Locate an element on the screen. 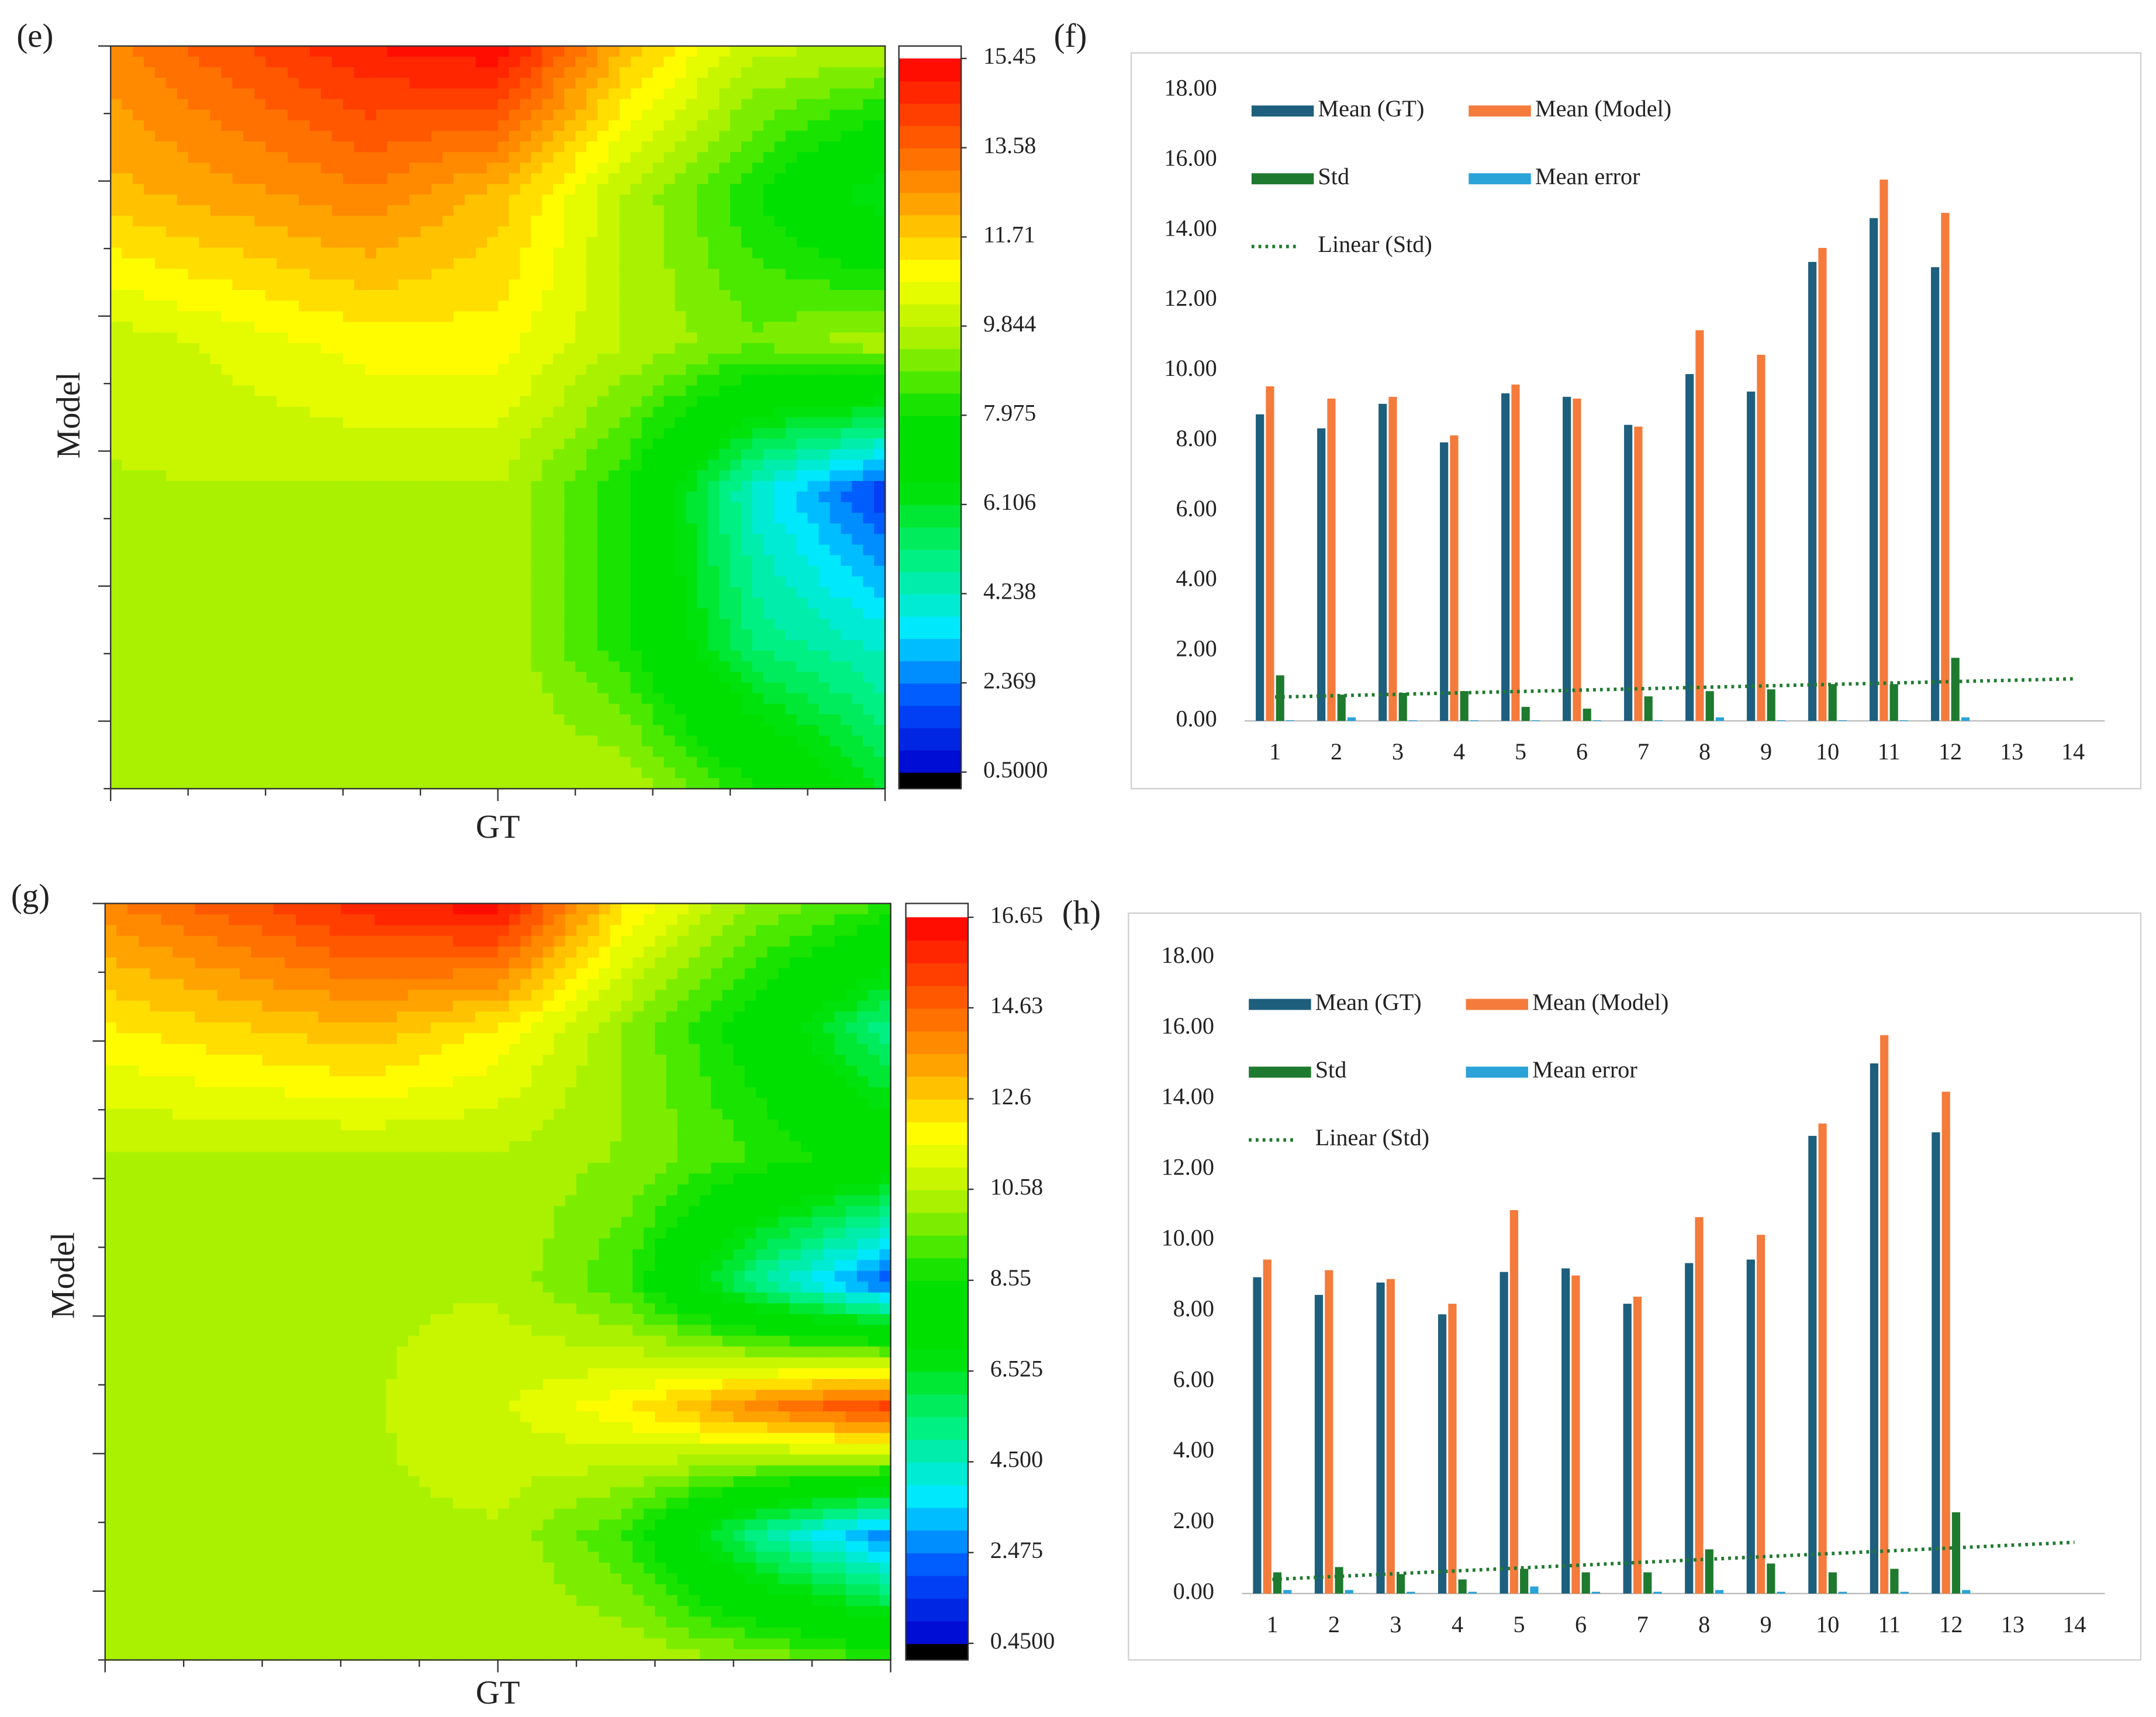 This screenshot has height=1717, width=2156. contour-cell is located at coordinates (852, 343).